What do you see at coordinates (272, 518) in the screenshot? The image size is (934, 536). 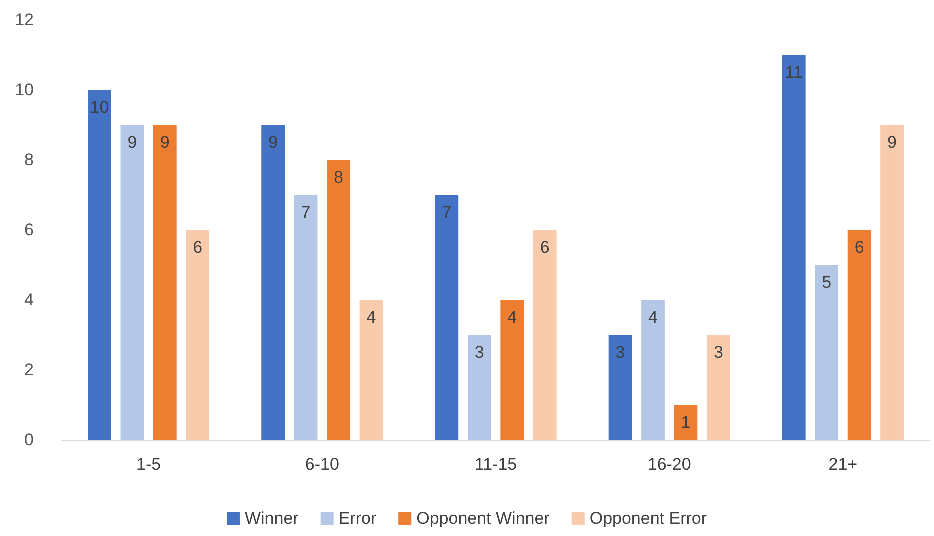 I see `legend-label: Winner` at bounding box center [272, 518].